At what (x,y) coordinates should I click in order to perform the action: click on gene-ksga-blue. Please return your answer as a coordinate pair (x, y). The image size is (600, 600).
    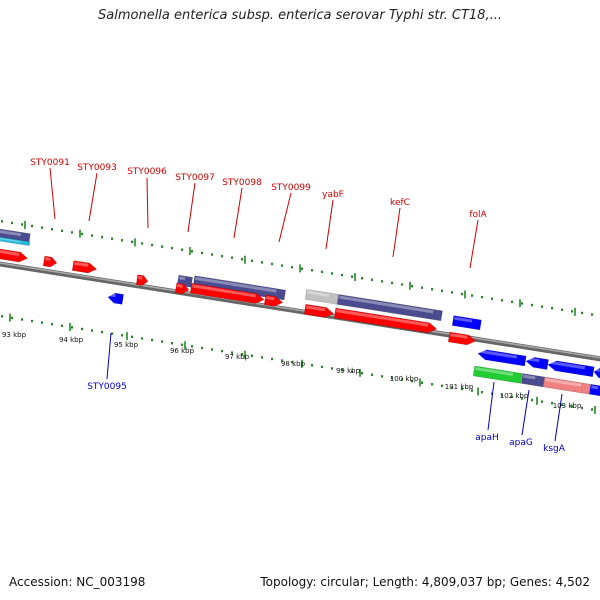
    Looking at the image, I should click on (571, 369).